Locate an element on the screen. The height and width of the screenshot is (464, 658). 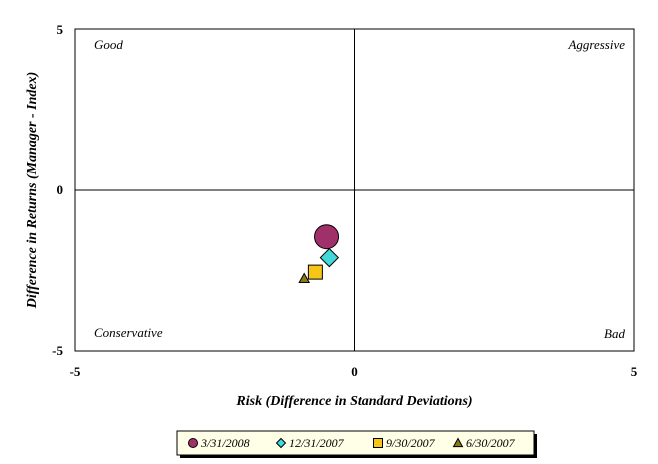
quadrant-label-aggressive: Aggressive is located at coordinates (596, 44).